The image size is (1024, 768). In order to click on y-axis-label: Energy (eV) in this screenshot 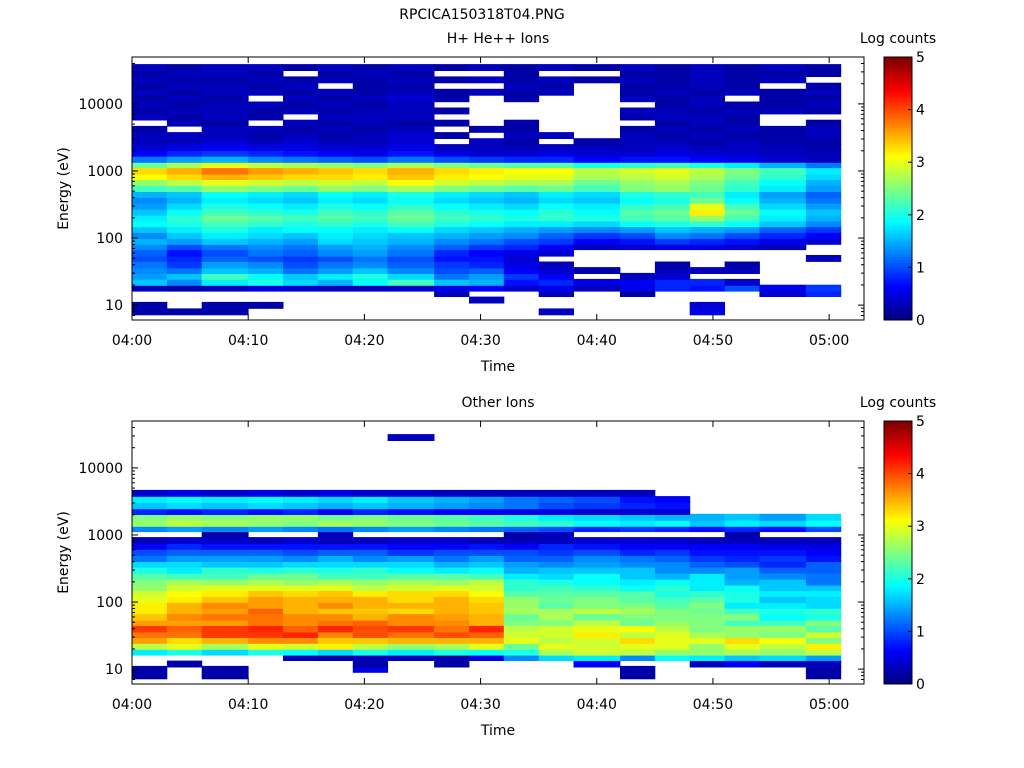, I will do `click(64, 552)`.